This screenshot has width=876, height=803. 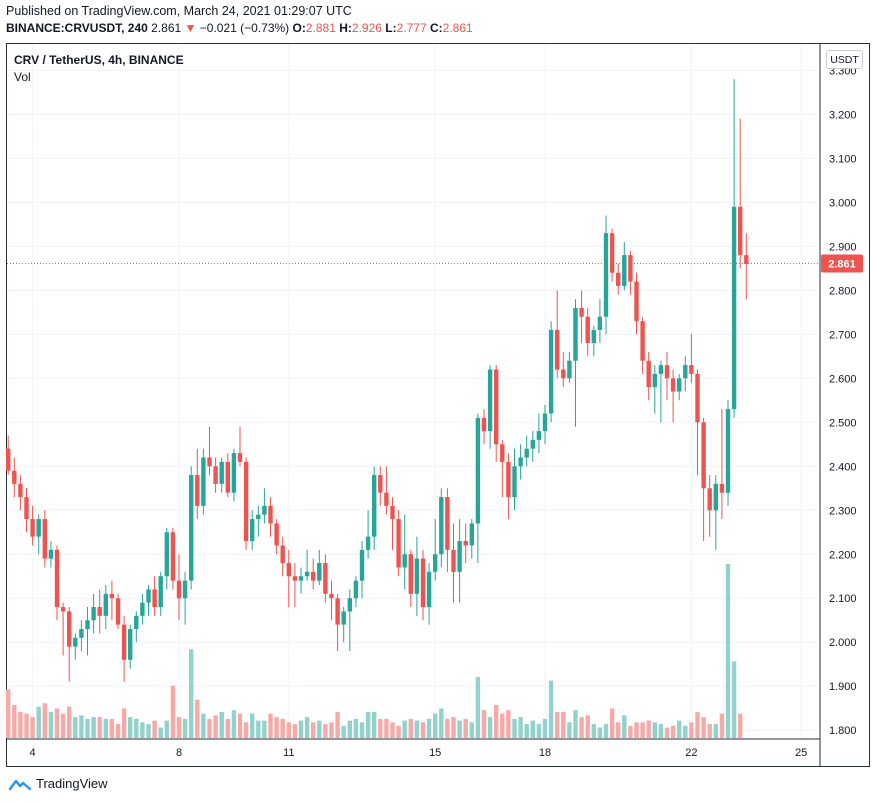 What do you see at coordinates (801, 753) in the screenshot?
I see `x-tick-label: 25` at bounding box center [801, 753].